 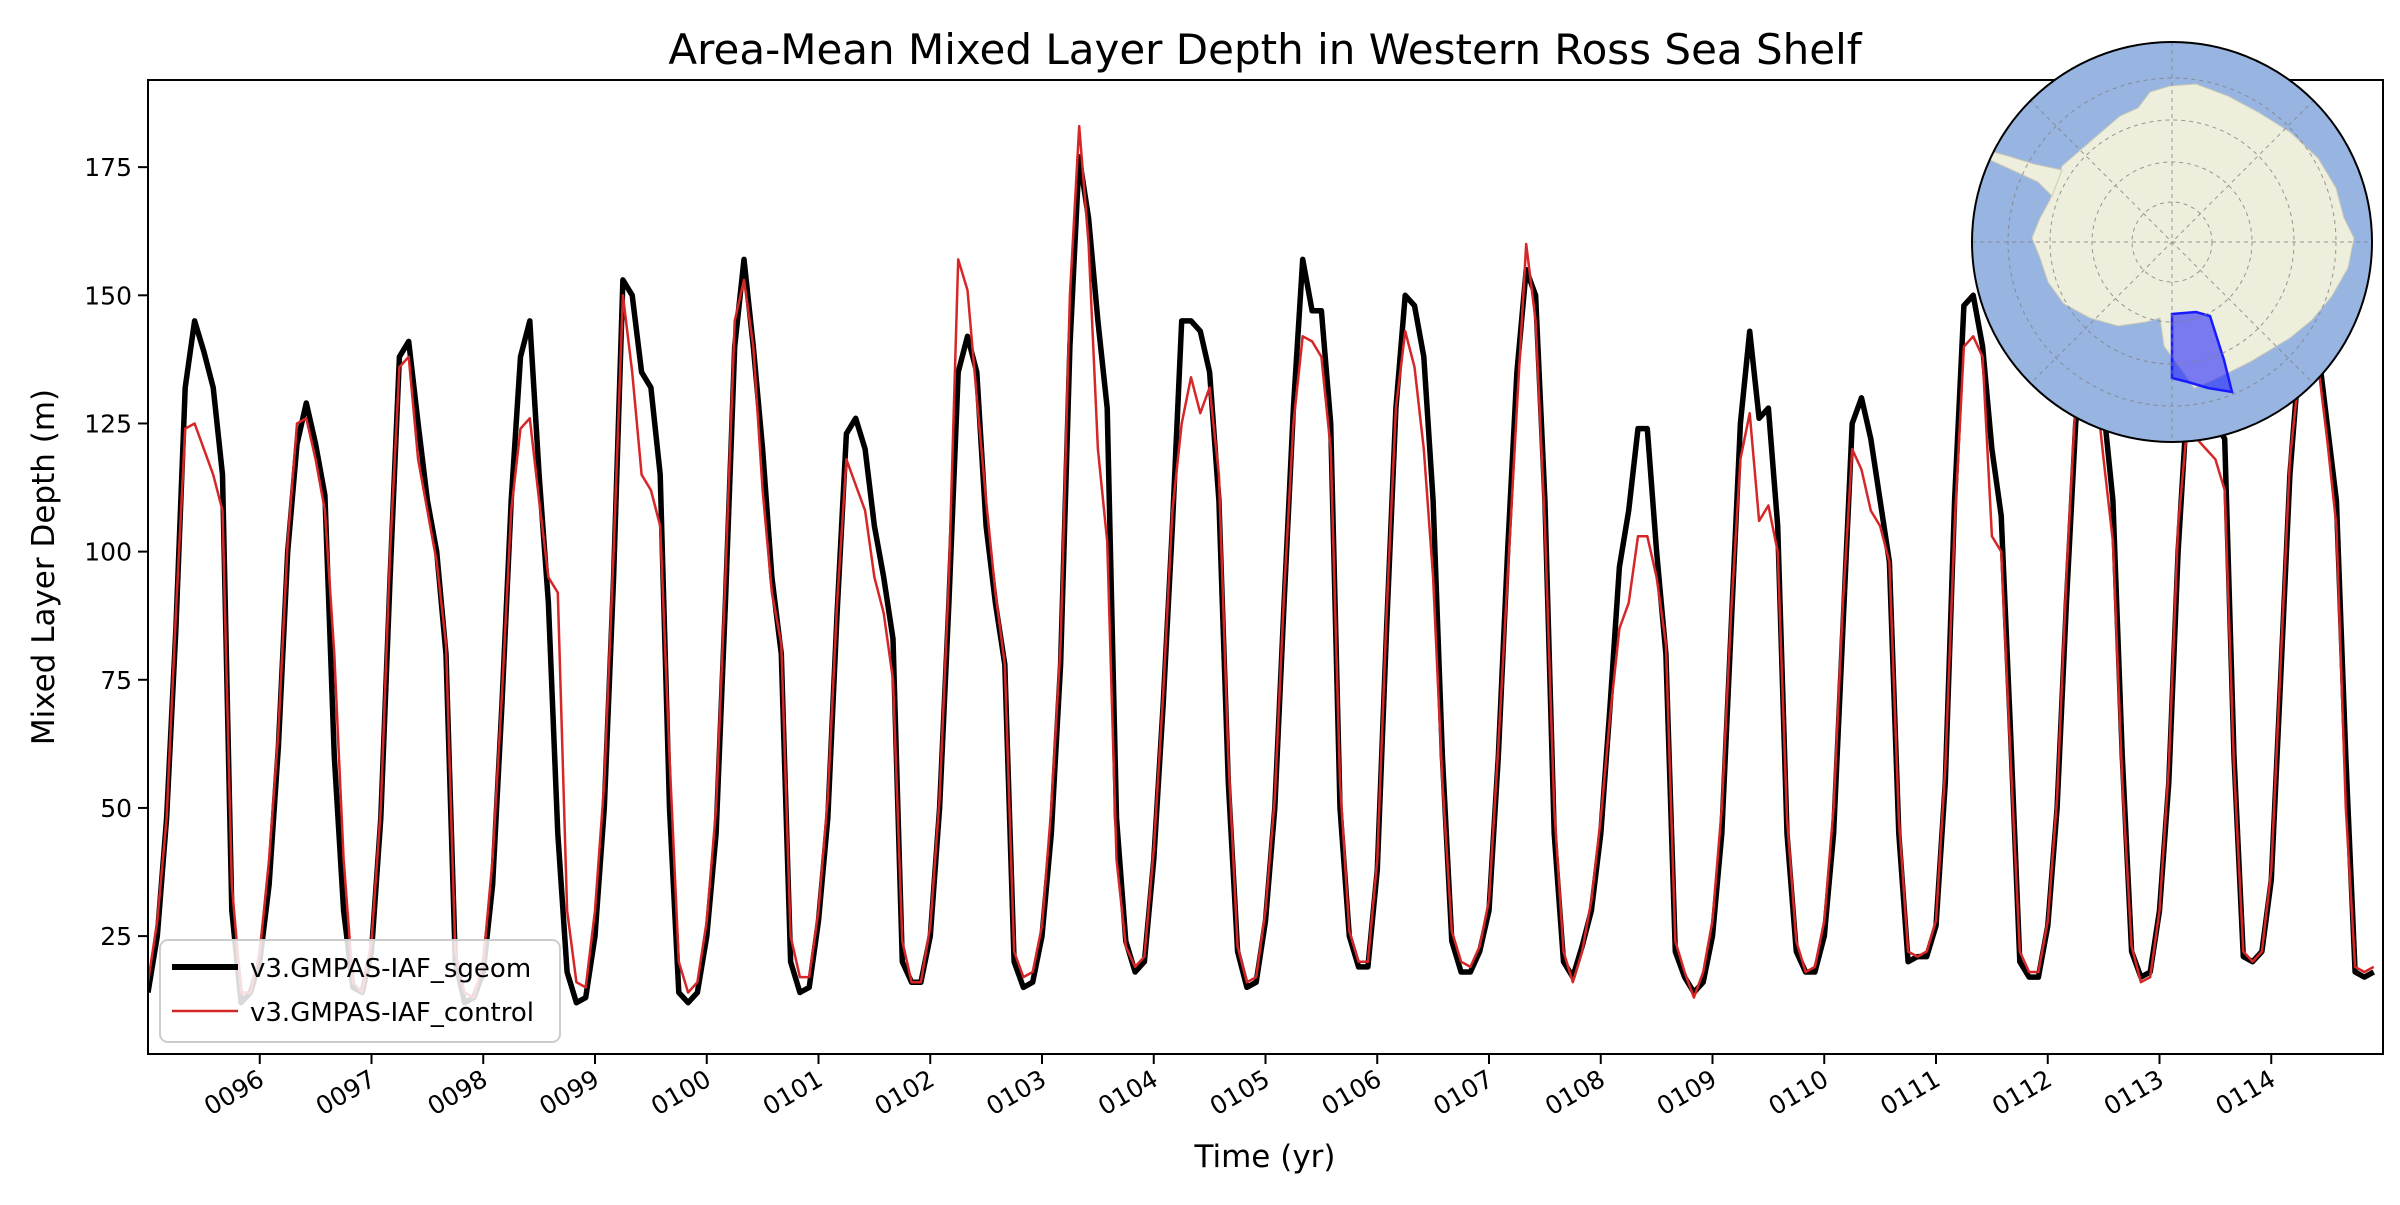 What do you see at coordinates (390, 969) in the screenshot?
I see `legend-label-sgeom: v3.GMPAS-IAF_sgeom` at bounding box center [390, 969].